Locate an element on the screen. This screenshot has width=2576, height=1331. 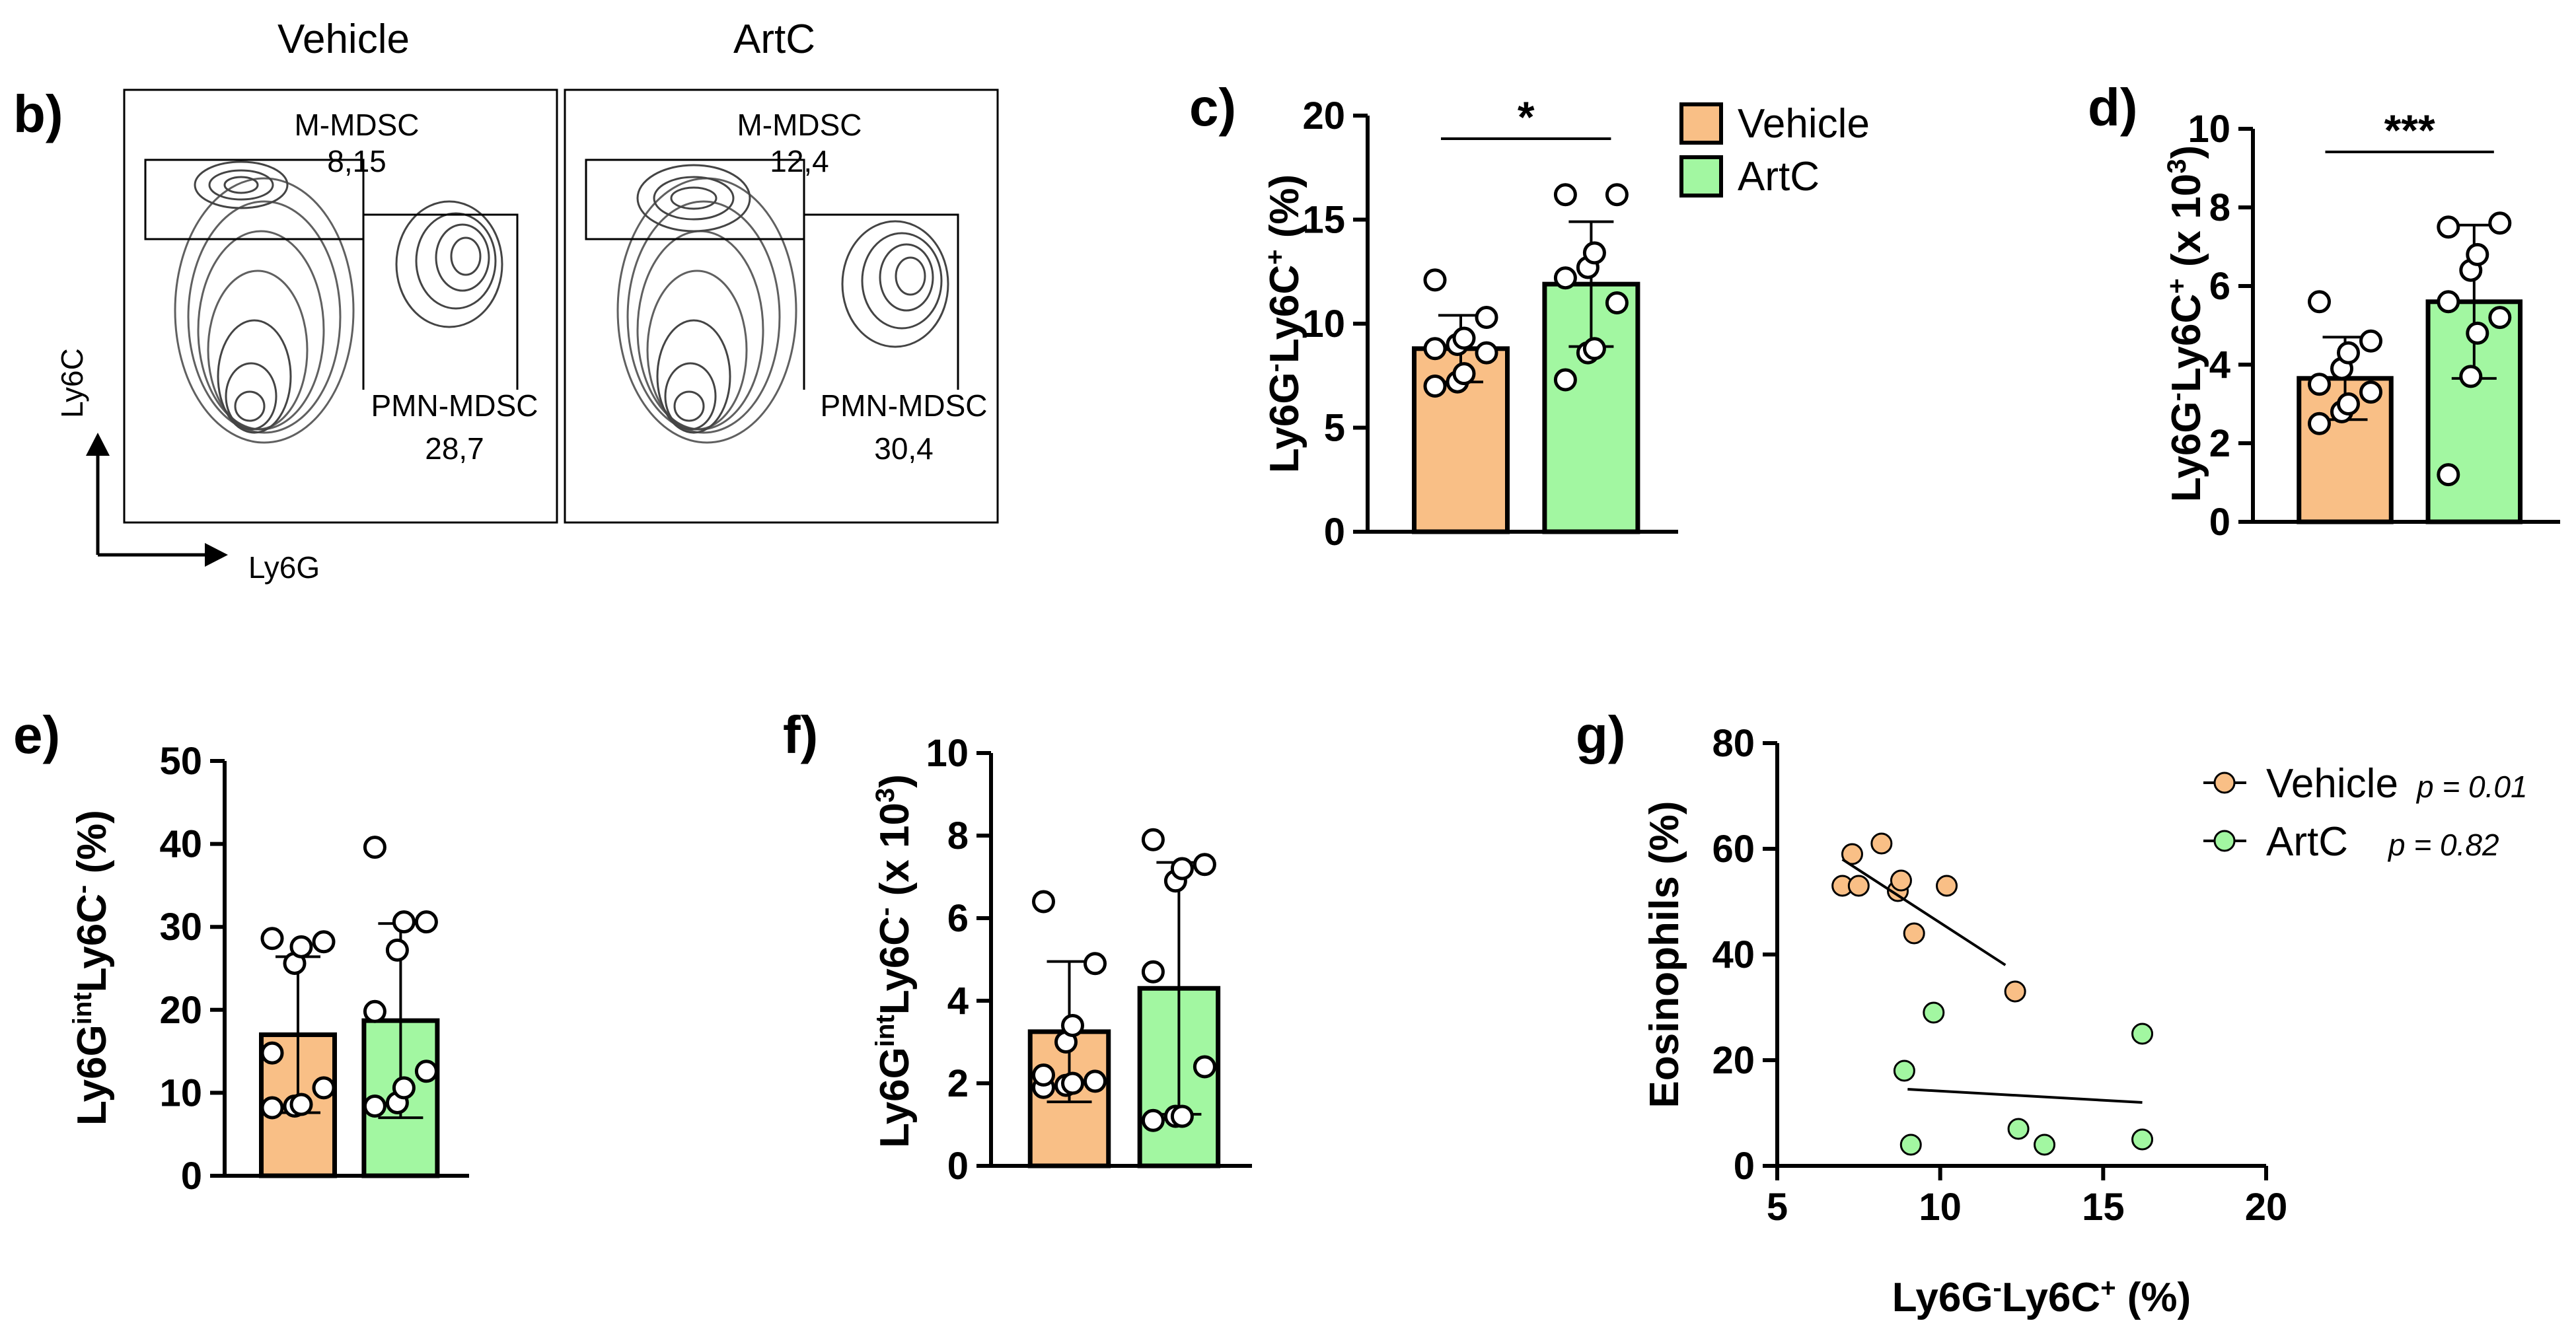
gate-value-m-mdsc: 8,15 is located at coordinates (356, 161).